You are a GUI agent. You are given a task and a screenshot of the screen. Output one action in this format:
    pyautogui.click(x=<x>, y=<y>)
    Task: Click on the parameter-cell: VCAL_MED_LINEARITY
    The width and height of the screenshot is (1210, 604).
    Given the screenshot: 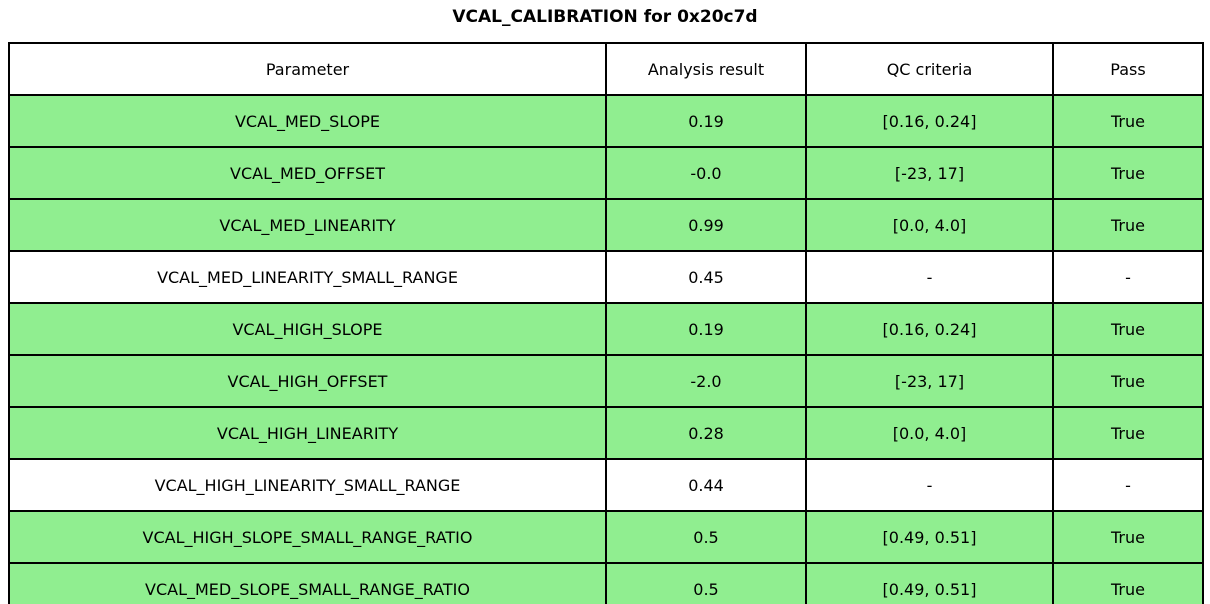 What is the action you would take?
    pyautogui.click(x=307, y=225)
    